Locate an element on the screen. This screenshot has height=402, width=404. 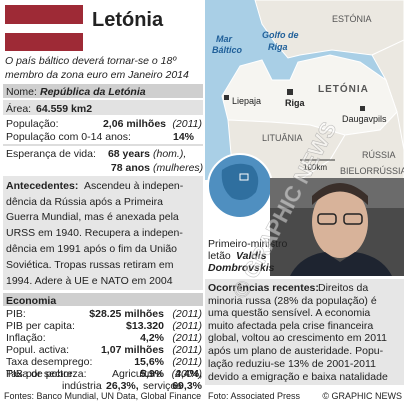
photo-face is located at coordinates (340, 222).